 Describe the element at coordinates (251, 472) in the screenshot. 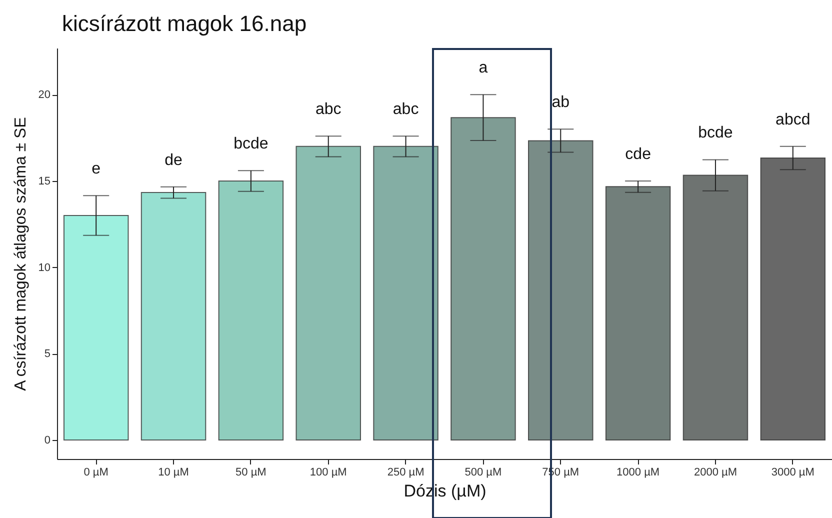

I see `x-tick-label: 50 µM` at that location.